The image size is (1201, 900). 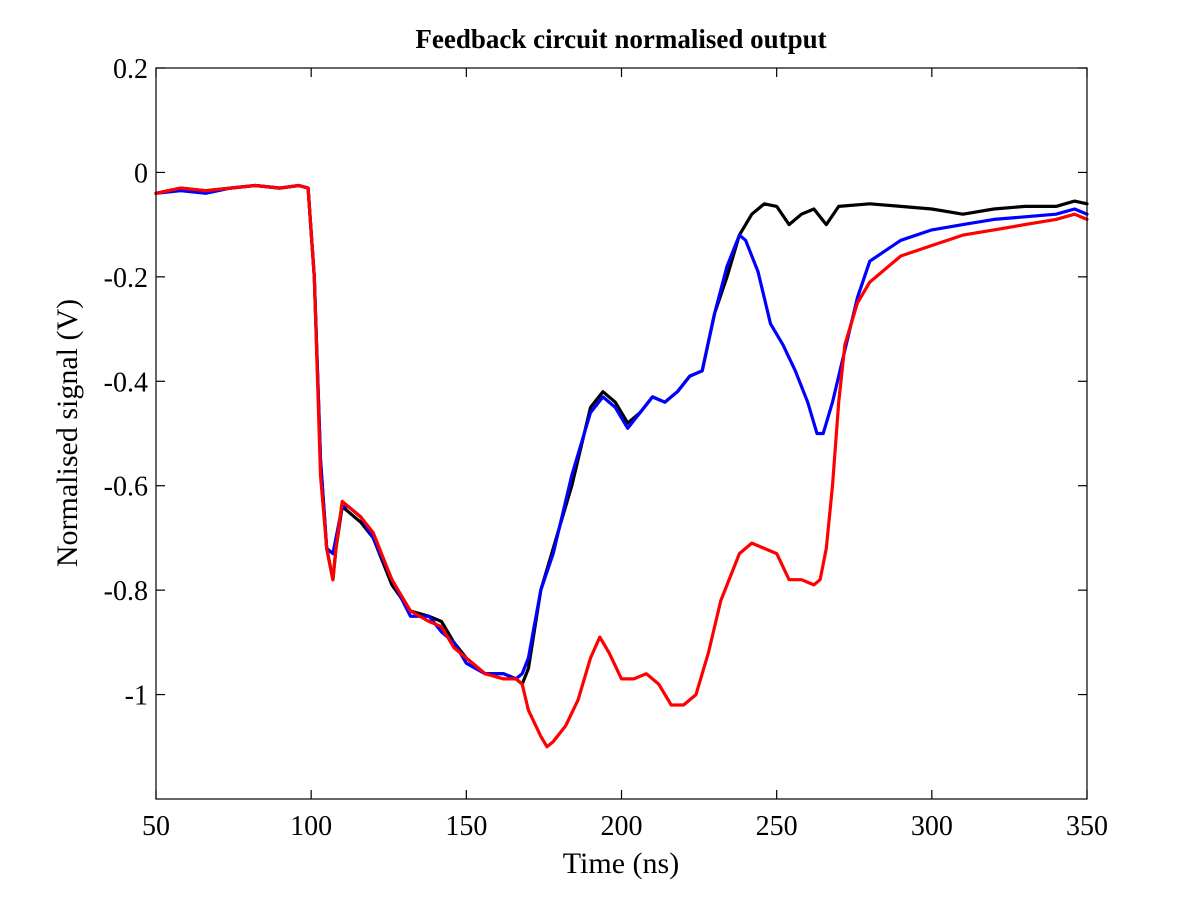 I want to click on x-tick-label: 50, so click(x=156, y=826).